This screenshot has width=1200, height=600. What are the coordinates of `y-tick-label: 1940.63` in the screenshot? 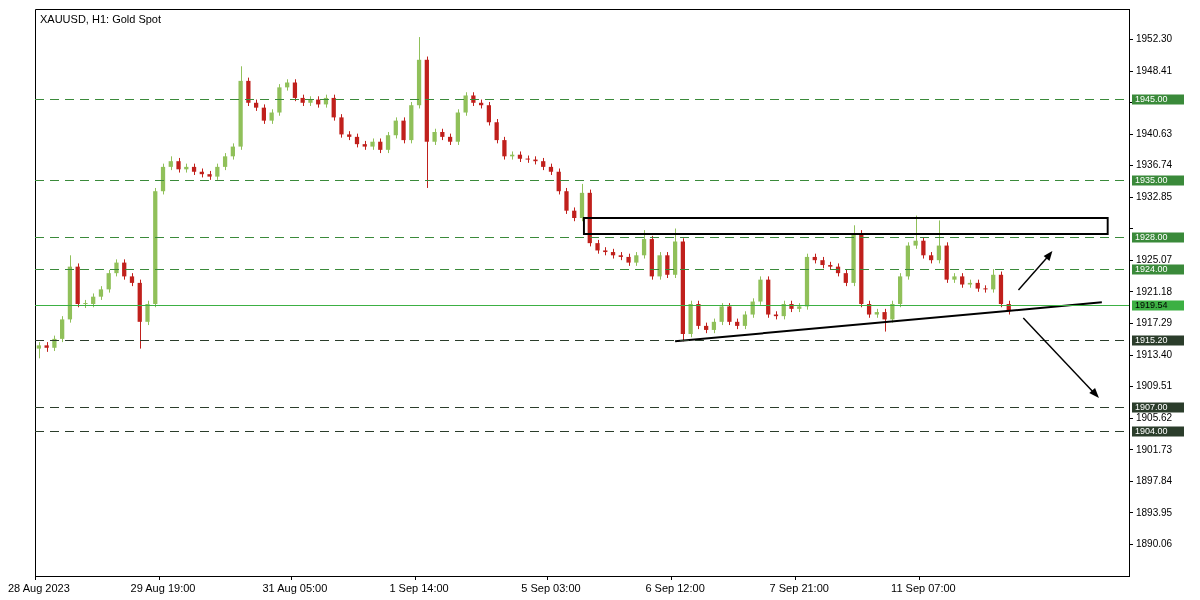 It's located at (1154, 133).